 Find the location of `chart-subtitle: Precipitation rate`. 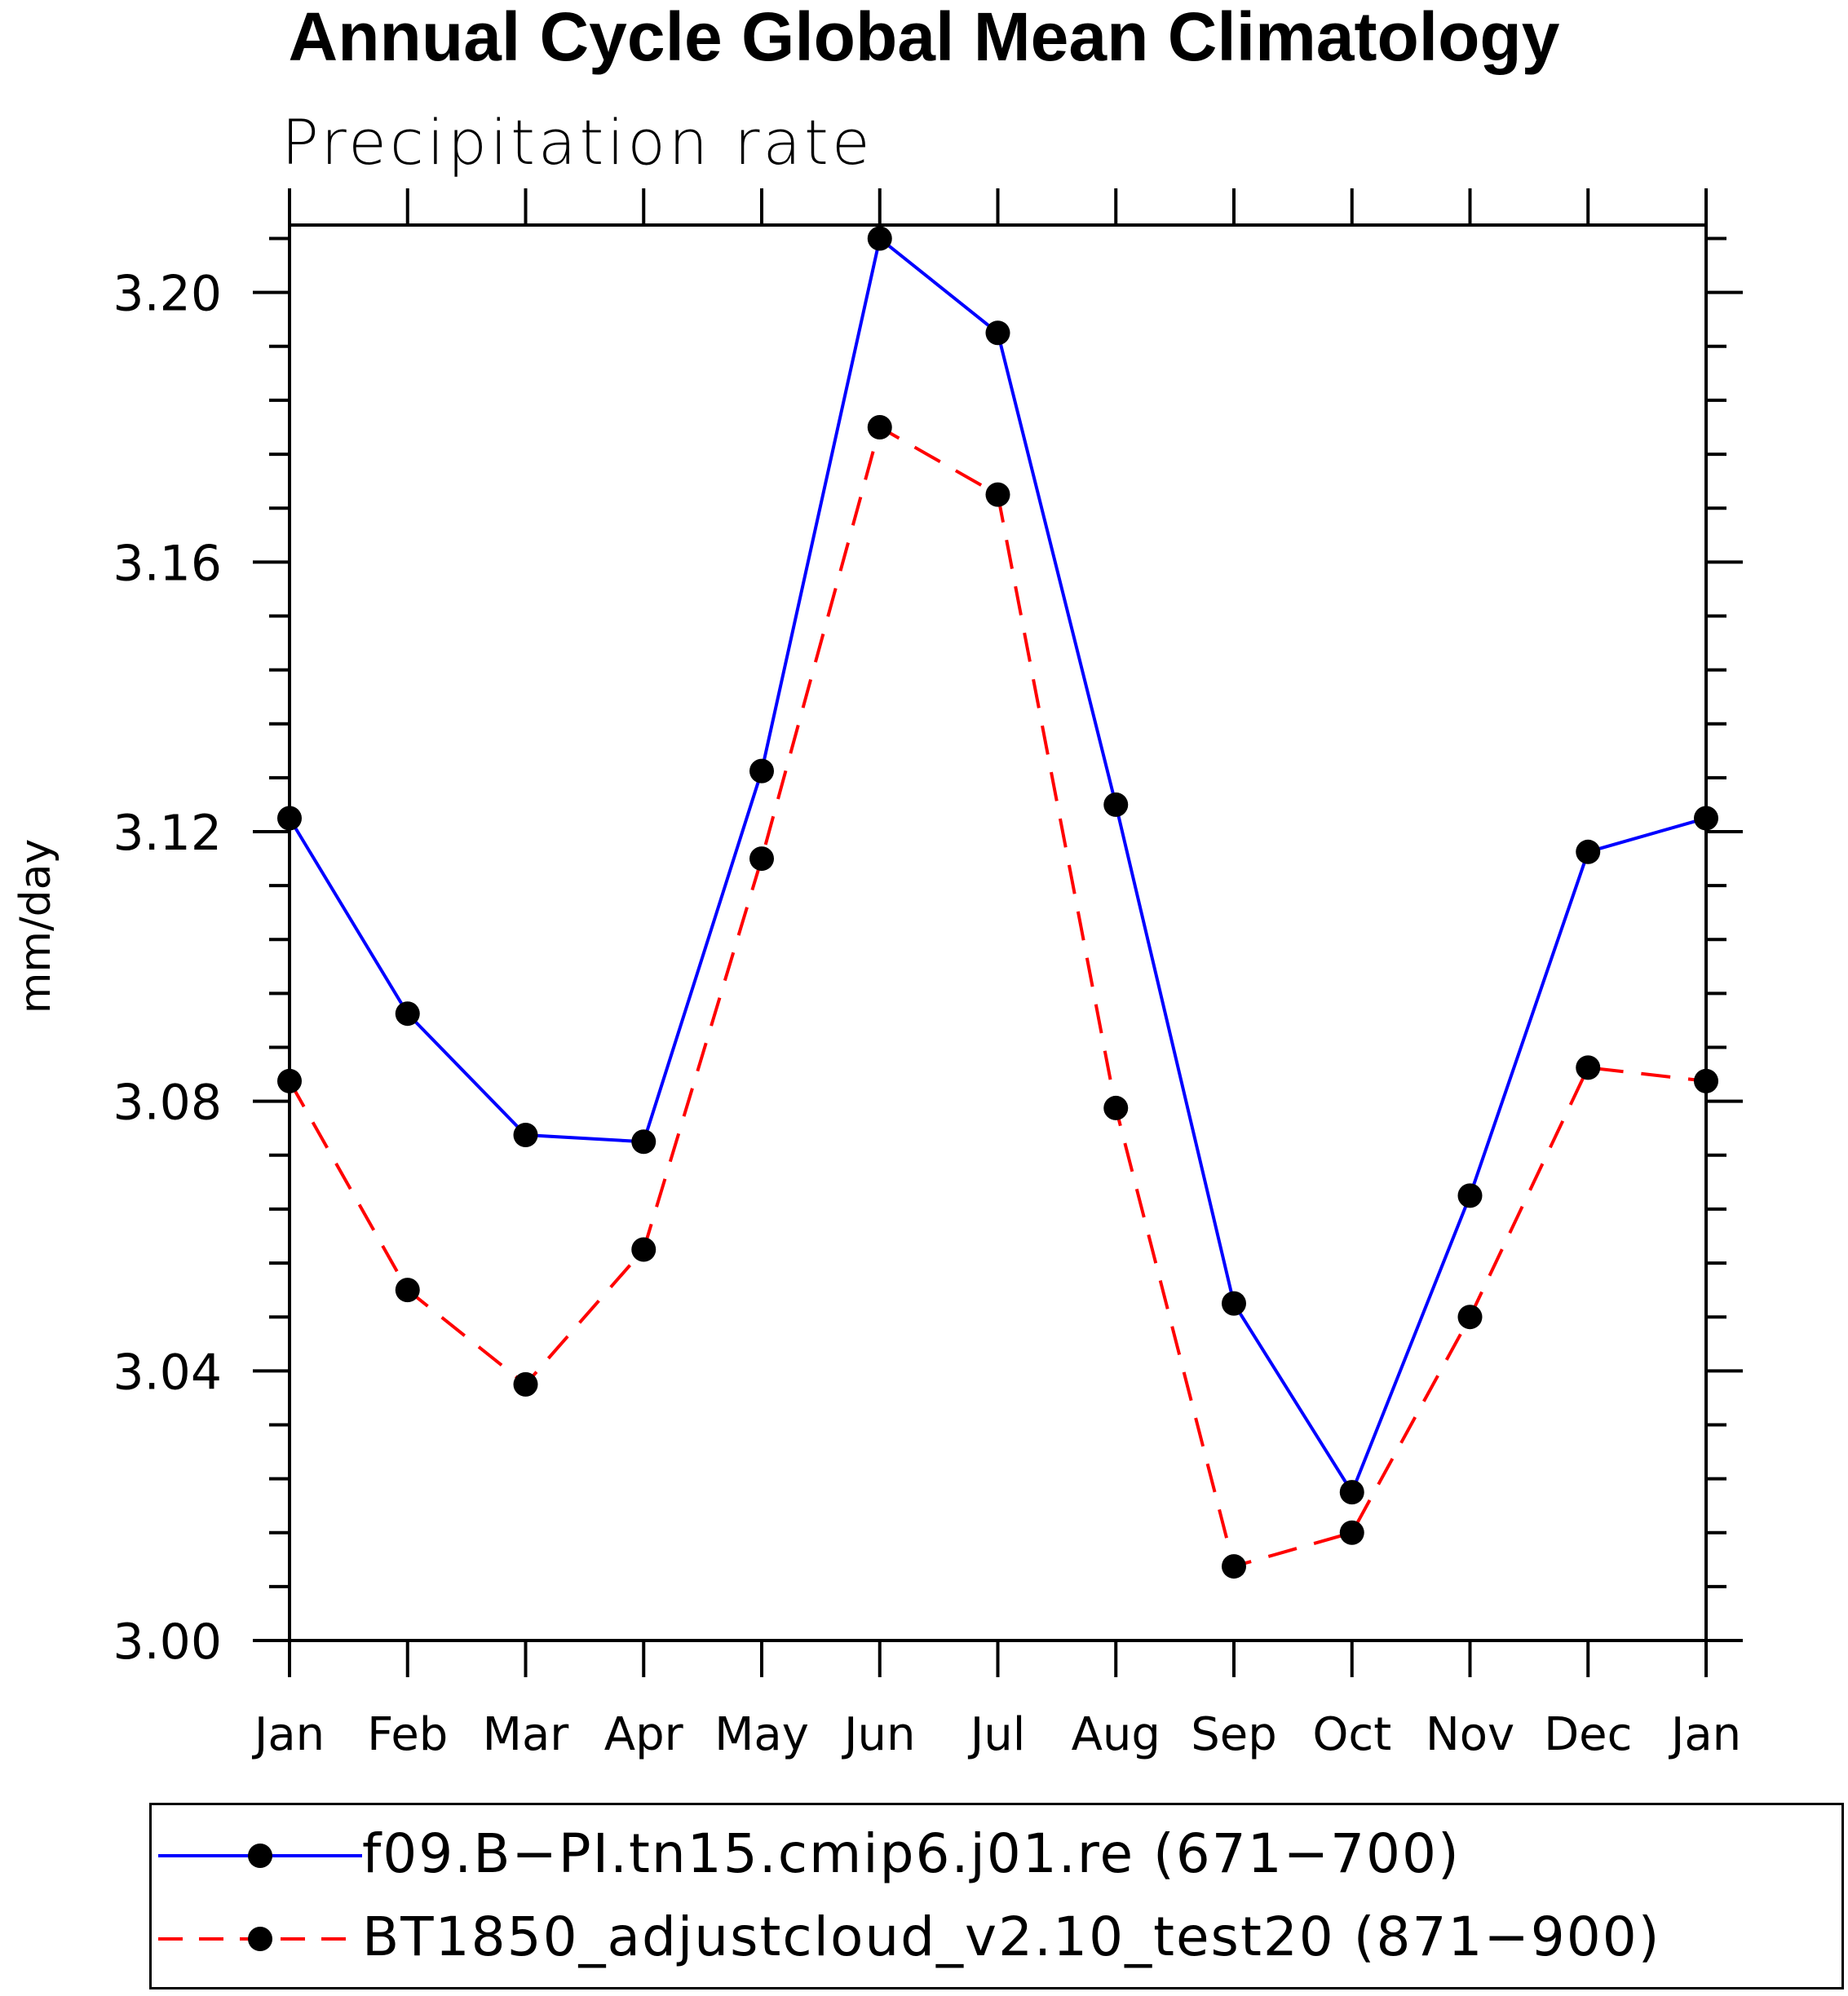

chart-subtitle: Precipitation rate is located at coordinates (577, 142).